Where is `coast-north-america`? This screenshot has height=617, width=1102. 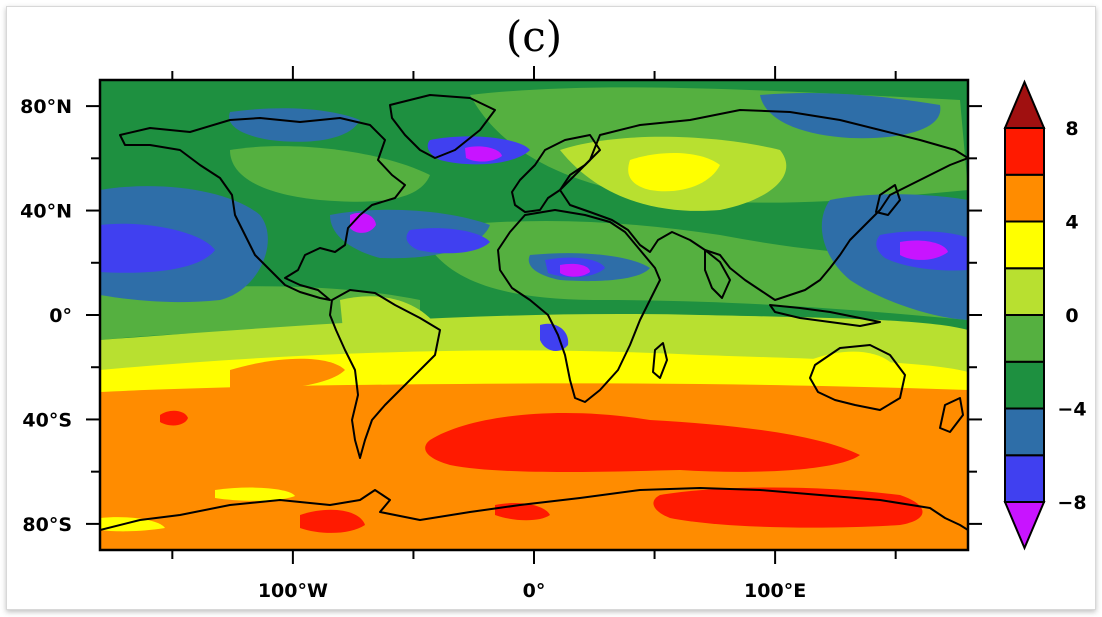
coast-north-america is located at coordinates (262, 209).